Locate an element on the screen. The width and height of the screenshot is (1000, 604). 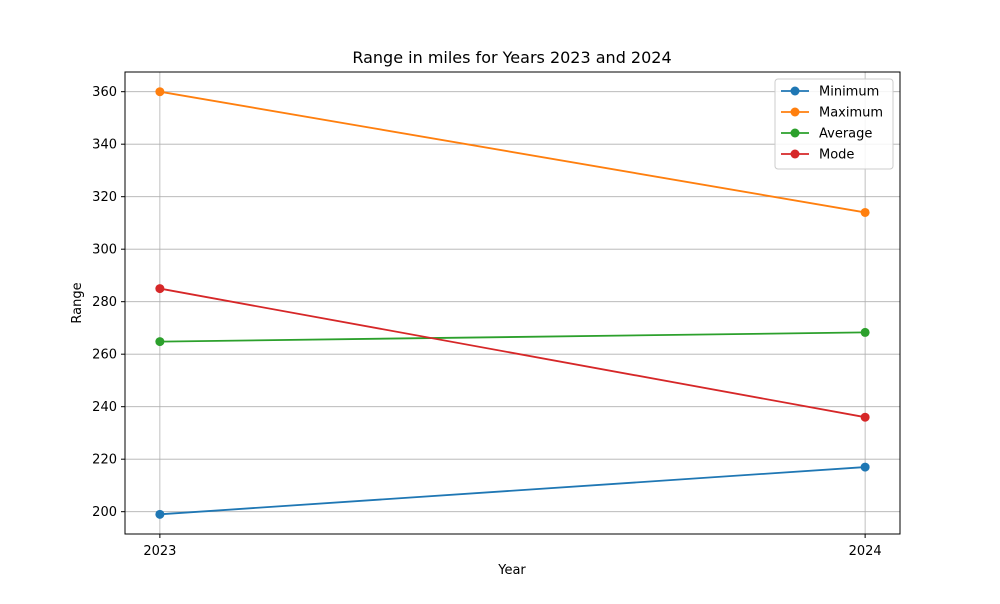
legend-item-mode: Mode is located at coordinates (817, 155).